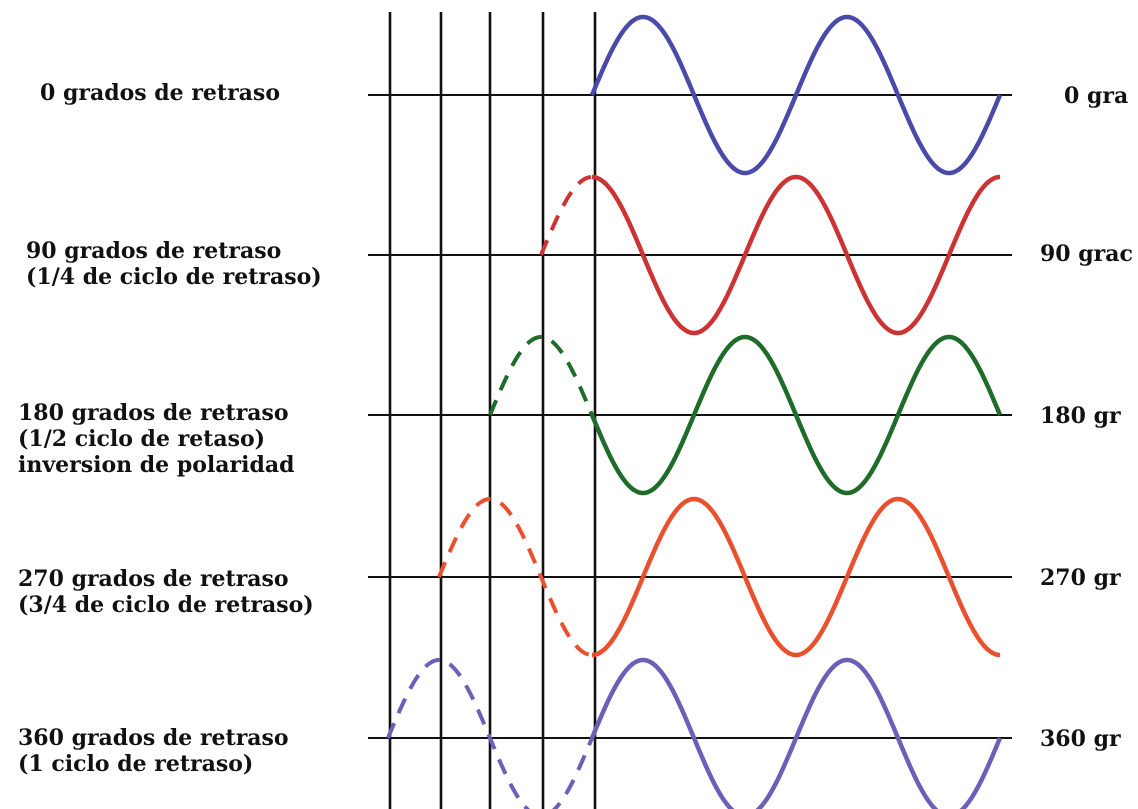 This screenshot has width=1138, height=809. Describe the element at coordinates (156, 465) in the screenshot. I see `left-label-line: inversion de polaridad` at that location.